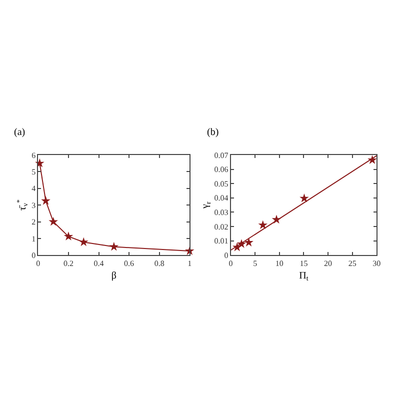 Image resolution: width=400 pixels, height=400 pixels. Describe the element at coordinates (221, 213) in the screenshot. I see `y-tick-label: 0.03` at that location.